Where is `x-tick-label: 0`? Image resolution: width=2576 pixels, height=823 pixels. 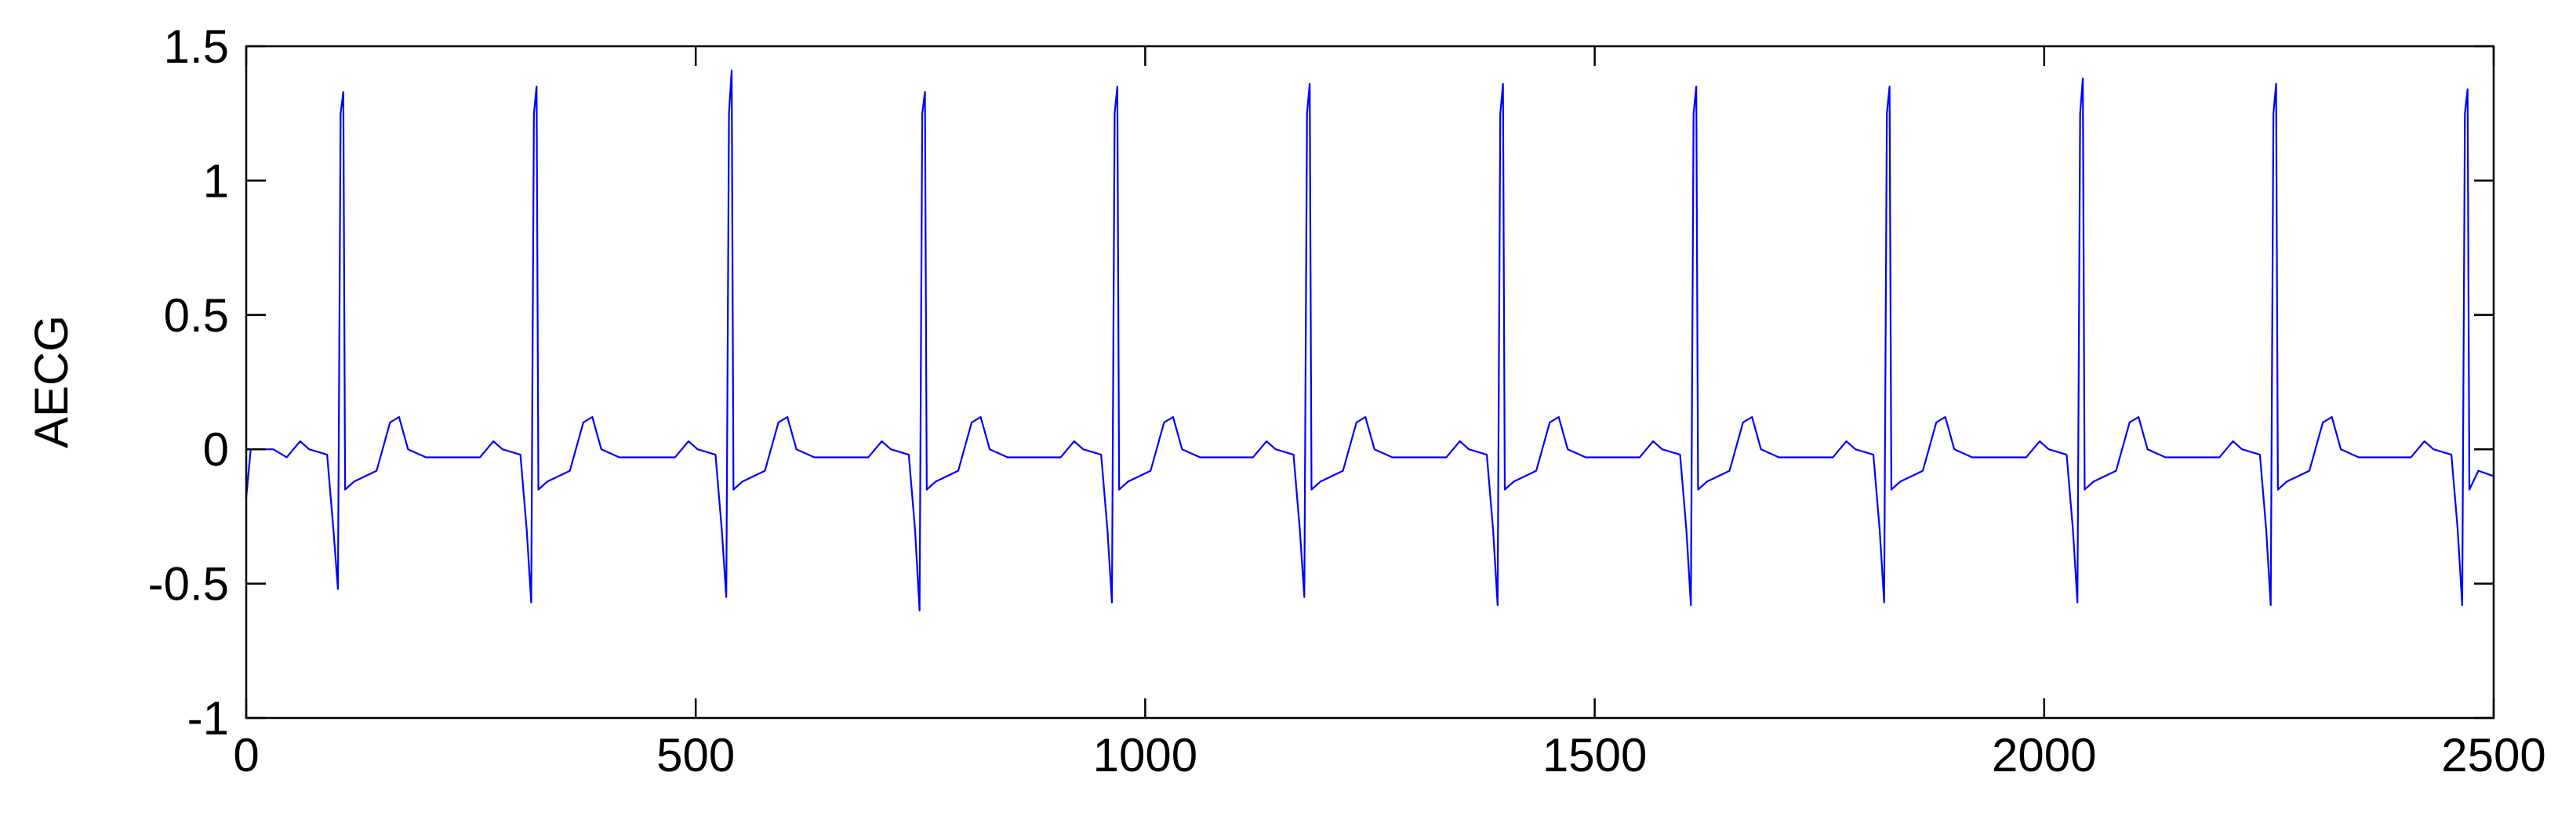
x-tick-label: 0 is located at coordinates (246, 755).